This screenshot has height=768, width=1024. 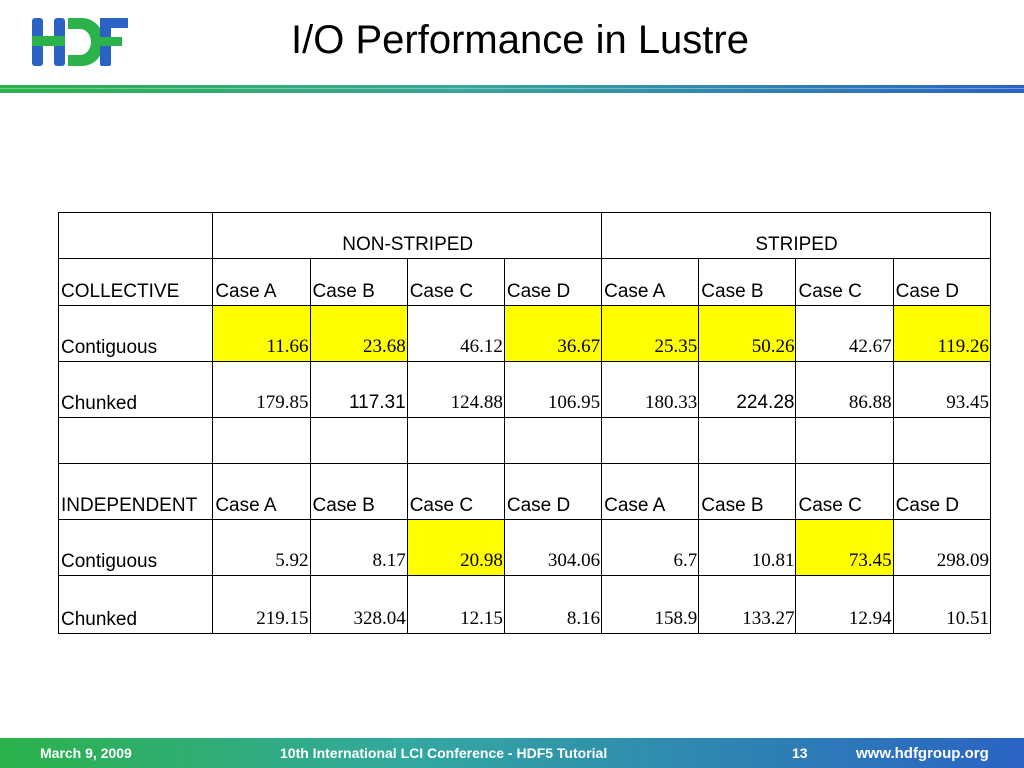 I want to click on value-cell: 93.45, so click(x=942, y=389).